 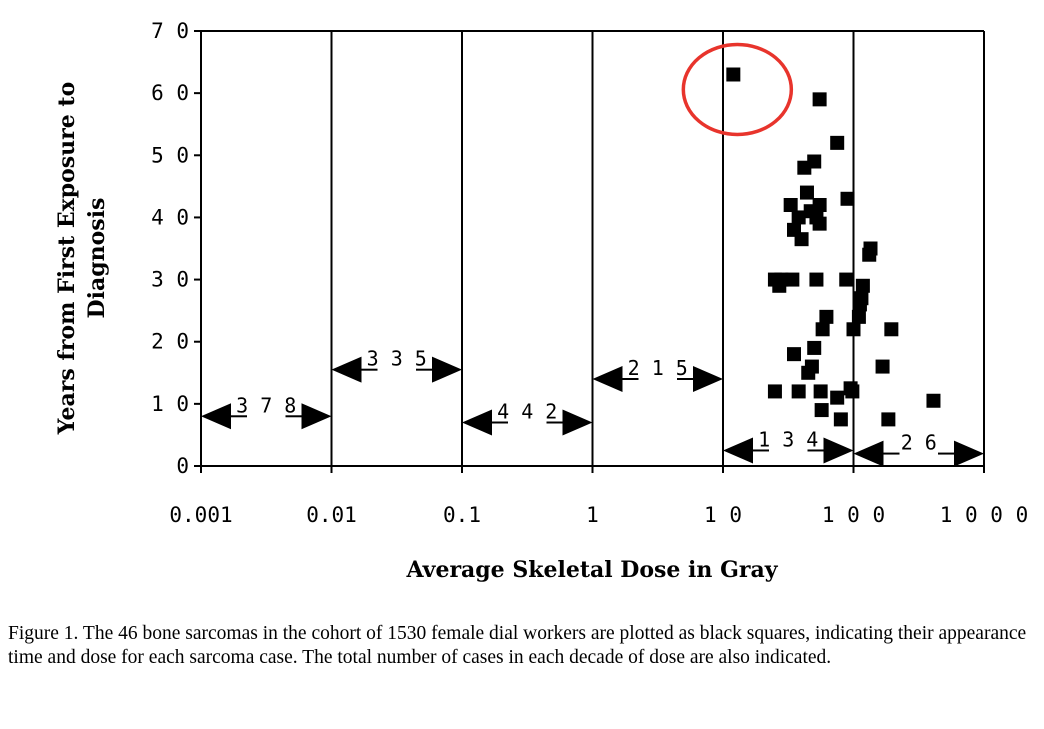 I want to click on x-tick-label: 1 0 0, so click(x=853, y=515).